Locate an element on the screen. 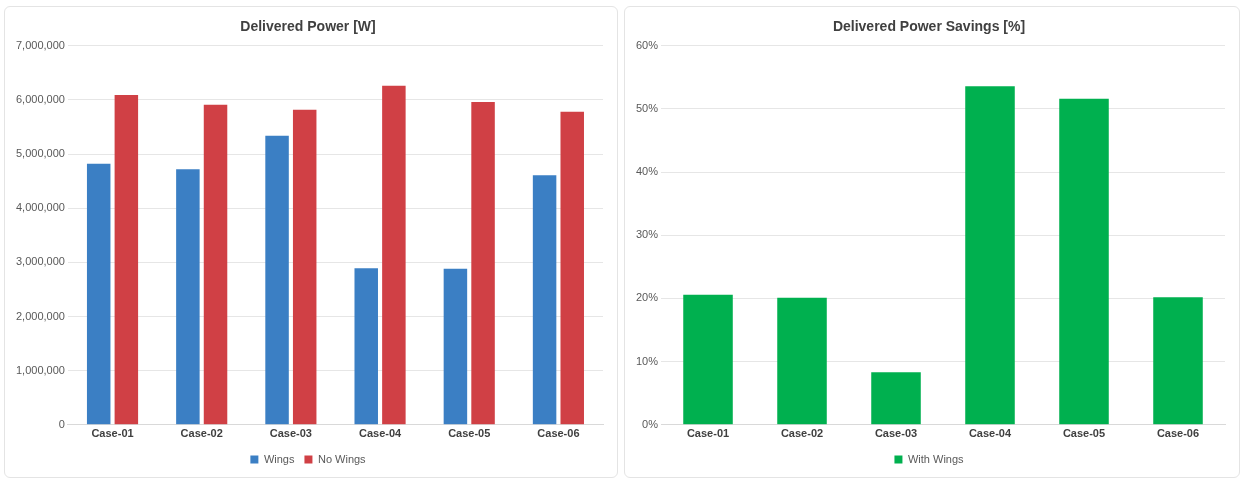 Image resolution: width=1250 pixels, height=486 pixels. y-tick-label: 30% is located at coordinates (647, 234).